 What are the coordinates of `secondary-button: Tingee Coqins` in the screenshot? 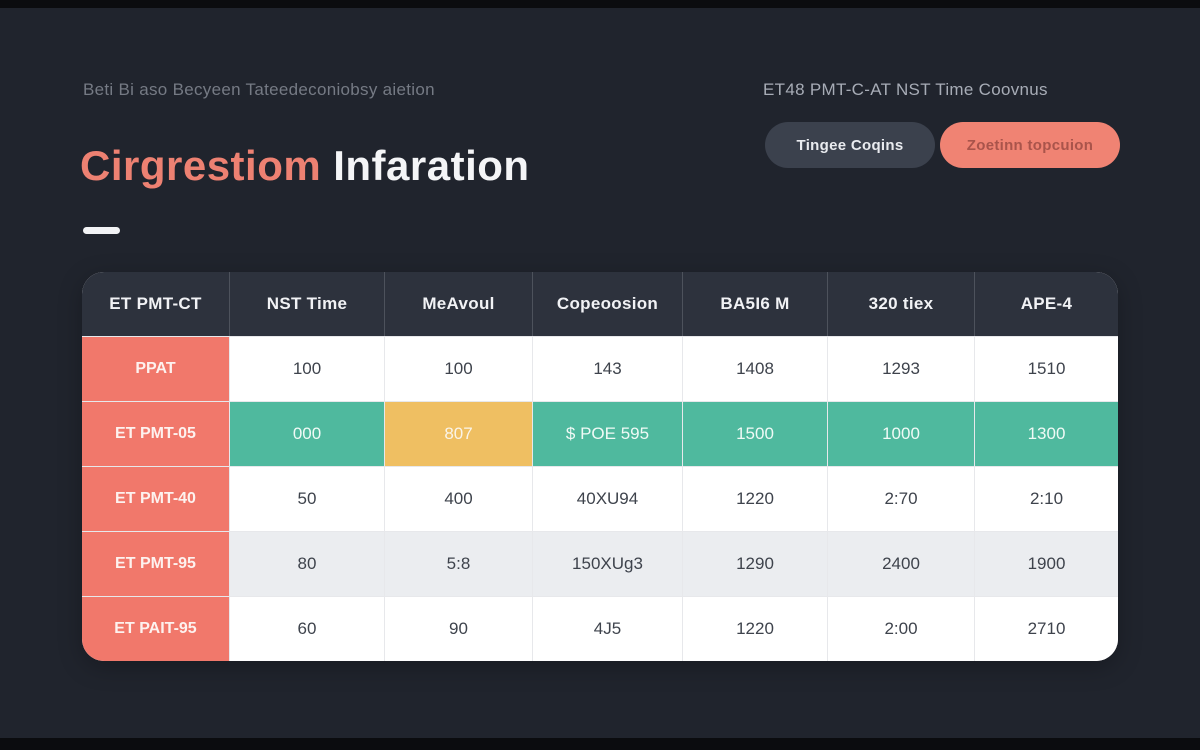 It's located at (850, 145).